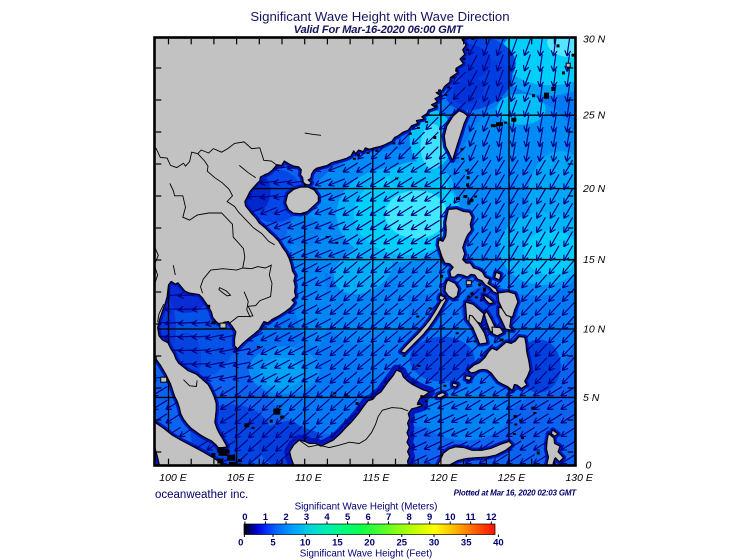 This screenshot has height=560, width=755. Describe the element at coordinates (377, 478) in the screenshot. I see `svg-text: 115 E` at that location.